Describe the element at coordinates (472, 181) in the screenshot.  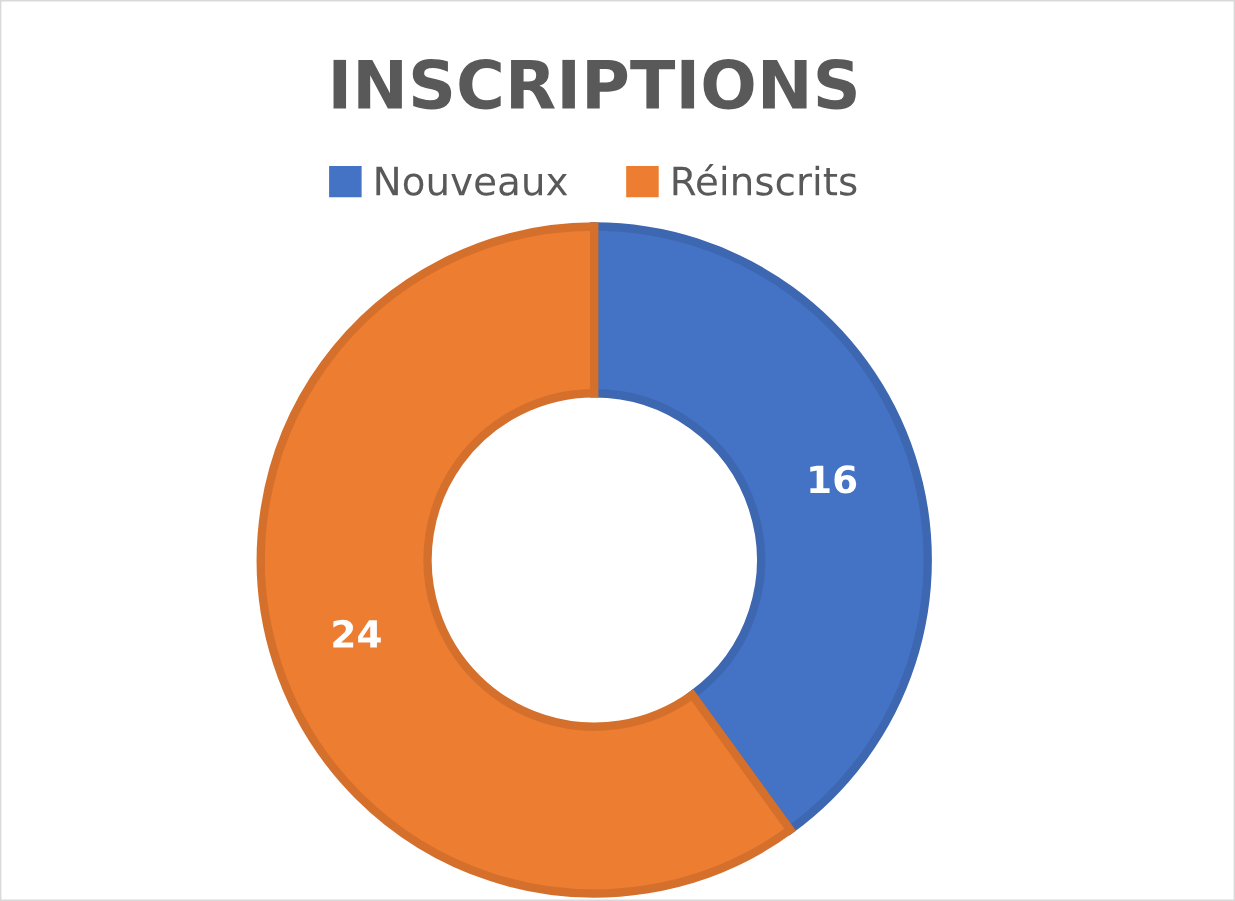
I see `legend-label: Nouveaux` at that location.